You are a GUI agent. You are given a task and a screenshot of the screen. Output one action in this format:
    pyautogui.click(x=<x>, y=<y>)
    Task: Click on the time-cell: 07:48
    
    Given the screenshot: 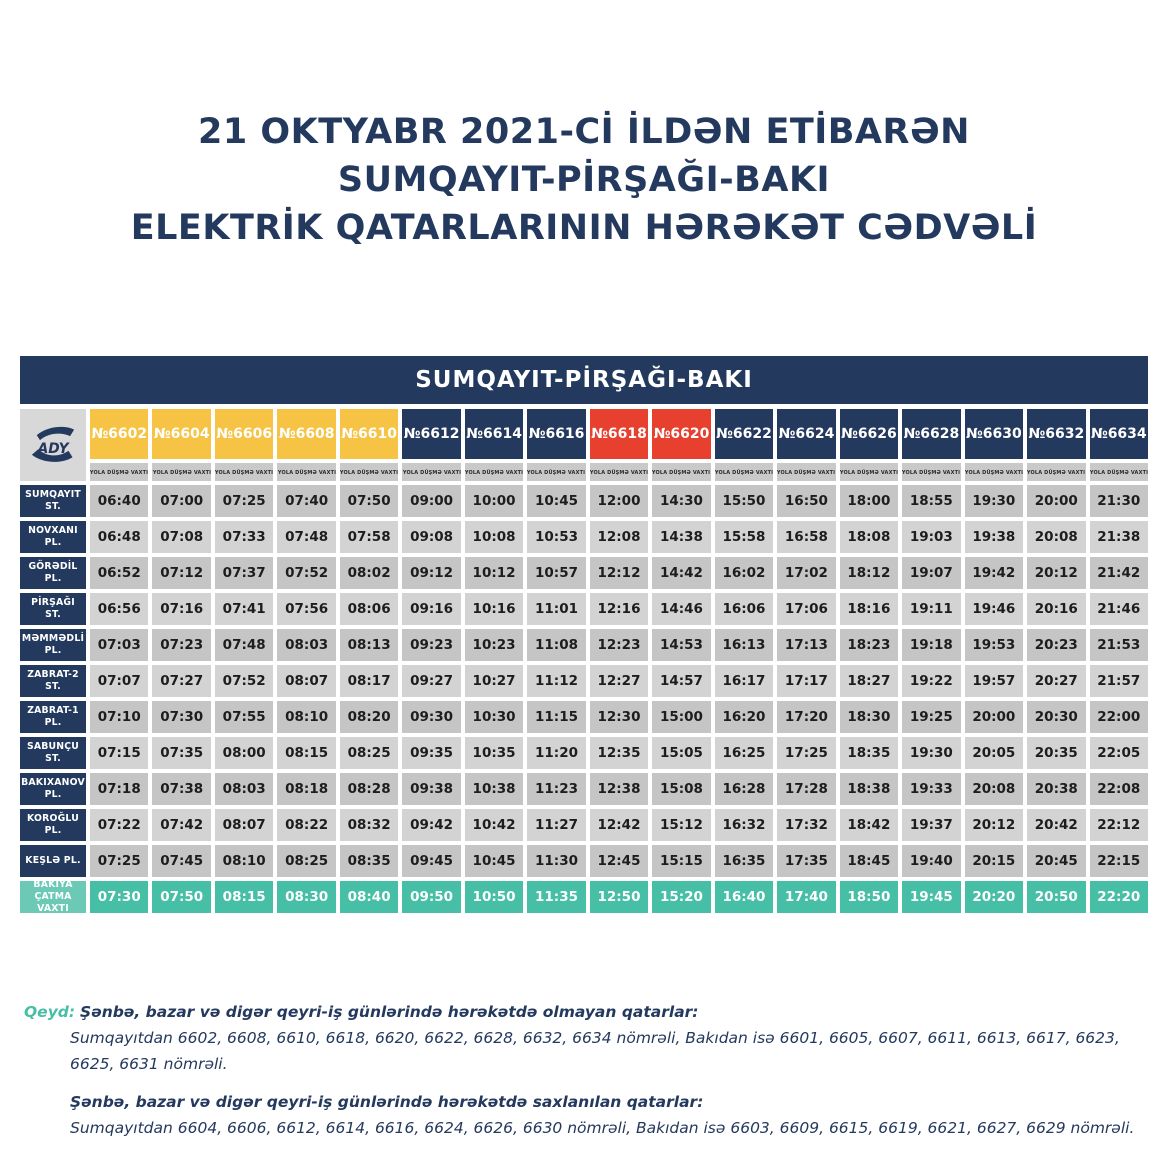 What is the action you would take?
    pyautogui.click(x=306, y=537)
    